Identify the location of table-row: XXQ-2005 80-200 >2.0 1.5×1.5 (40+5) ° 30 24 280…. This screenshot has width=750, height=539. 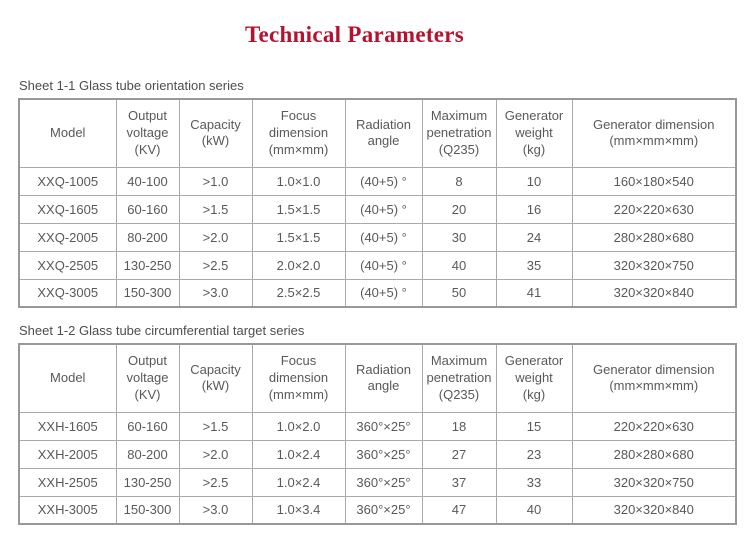
(377, 237).